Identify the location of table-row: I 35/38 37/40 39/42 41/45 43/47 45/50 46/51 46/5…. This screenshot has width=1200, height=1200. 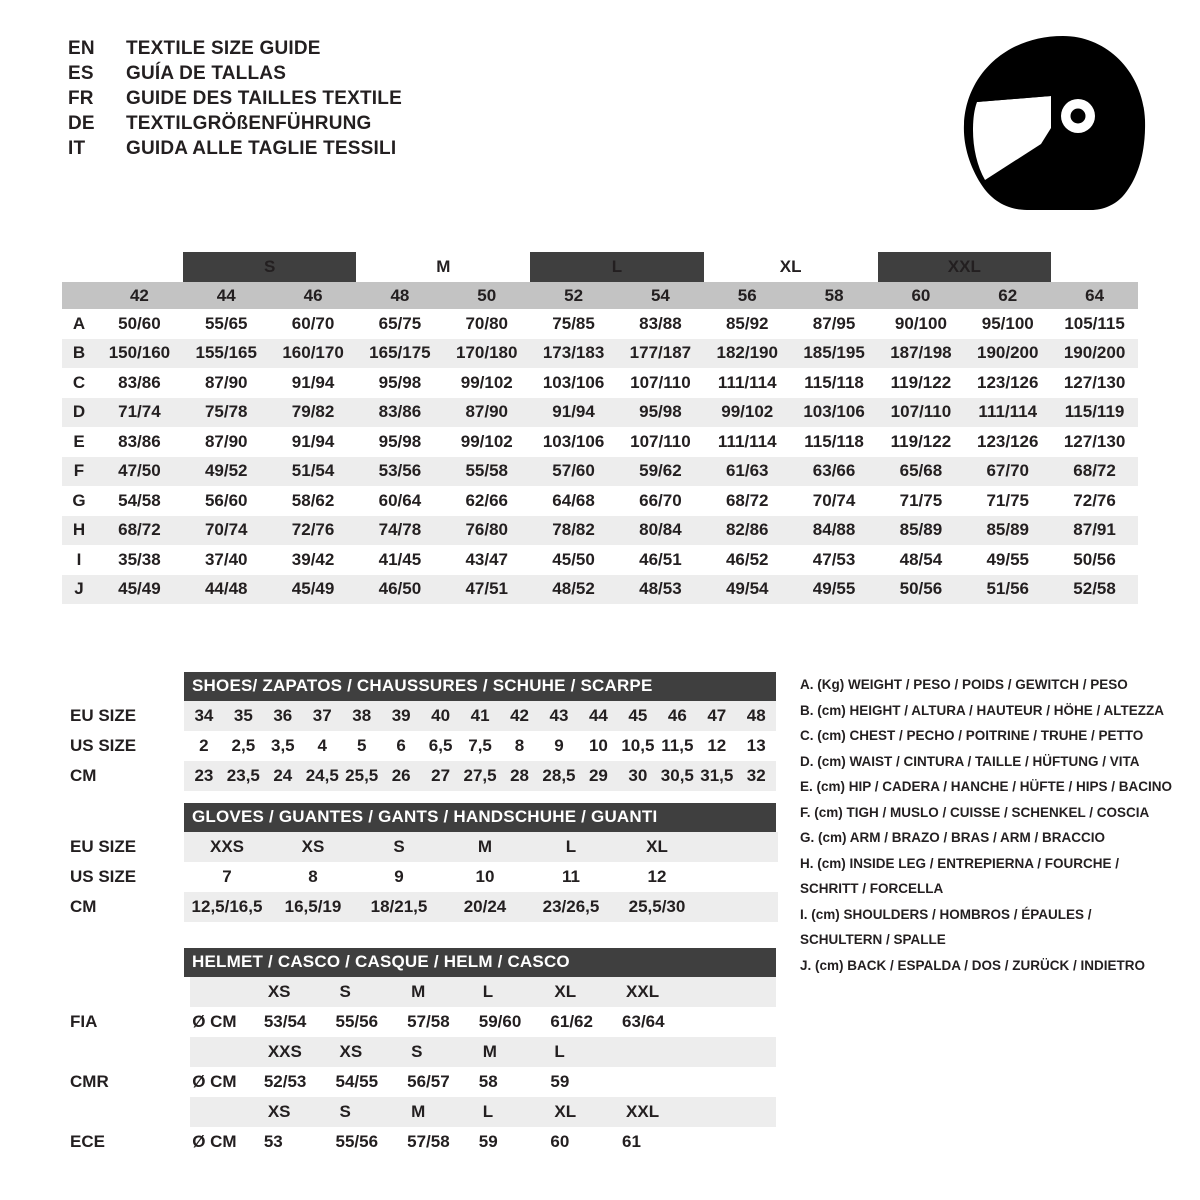
(600, 560).